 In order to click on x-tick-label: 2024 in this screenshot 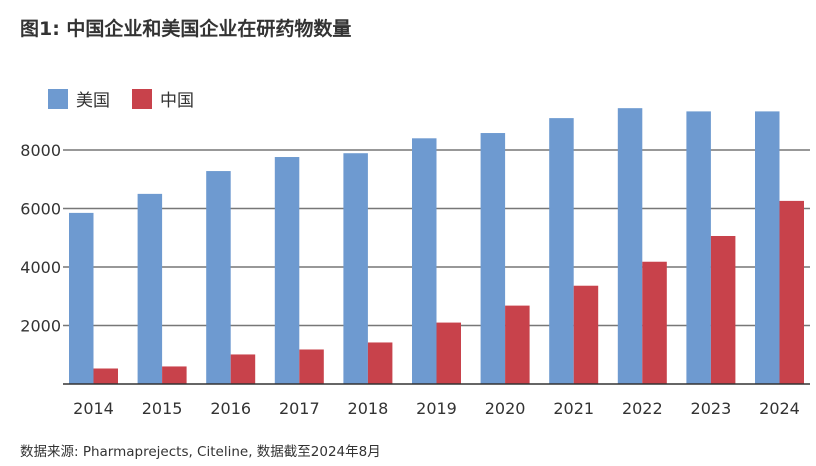, I will do `click(779, 408)`.